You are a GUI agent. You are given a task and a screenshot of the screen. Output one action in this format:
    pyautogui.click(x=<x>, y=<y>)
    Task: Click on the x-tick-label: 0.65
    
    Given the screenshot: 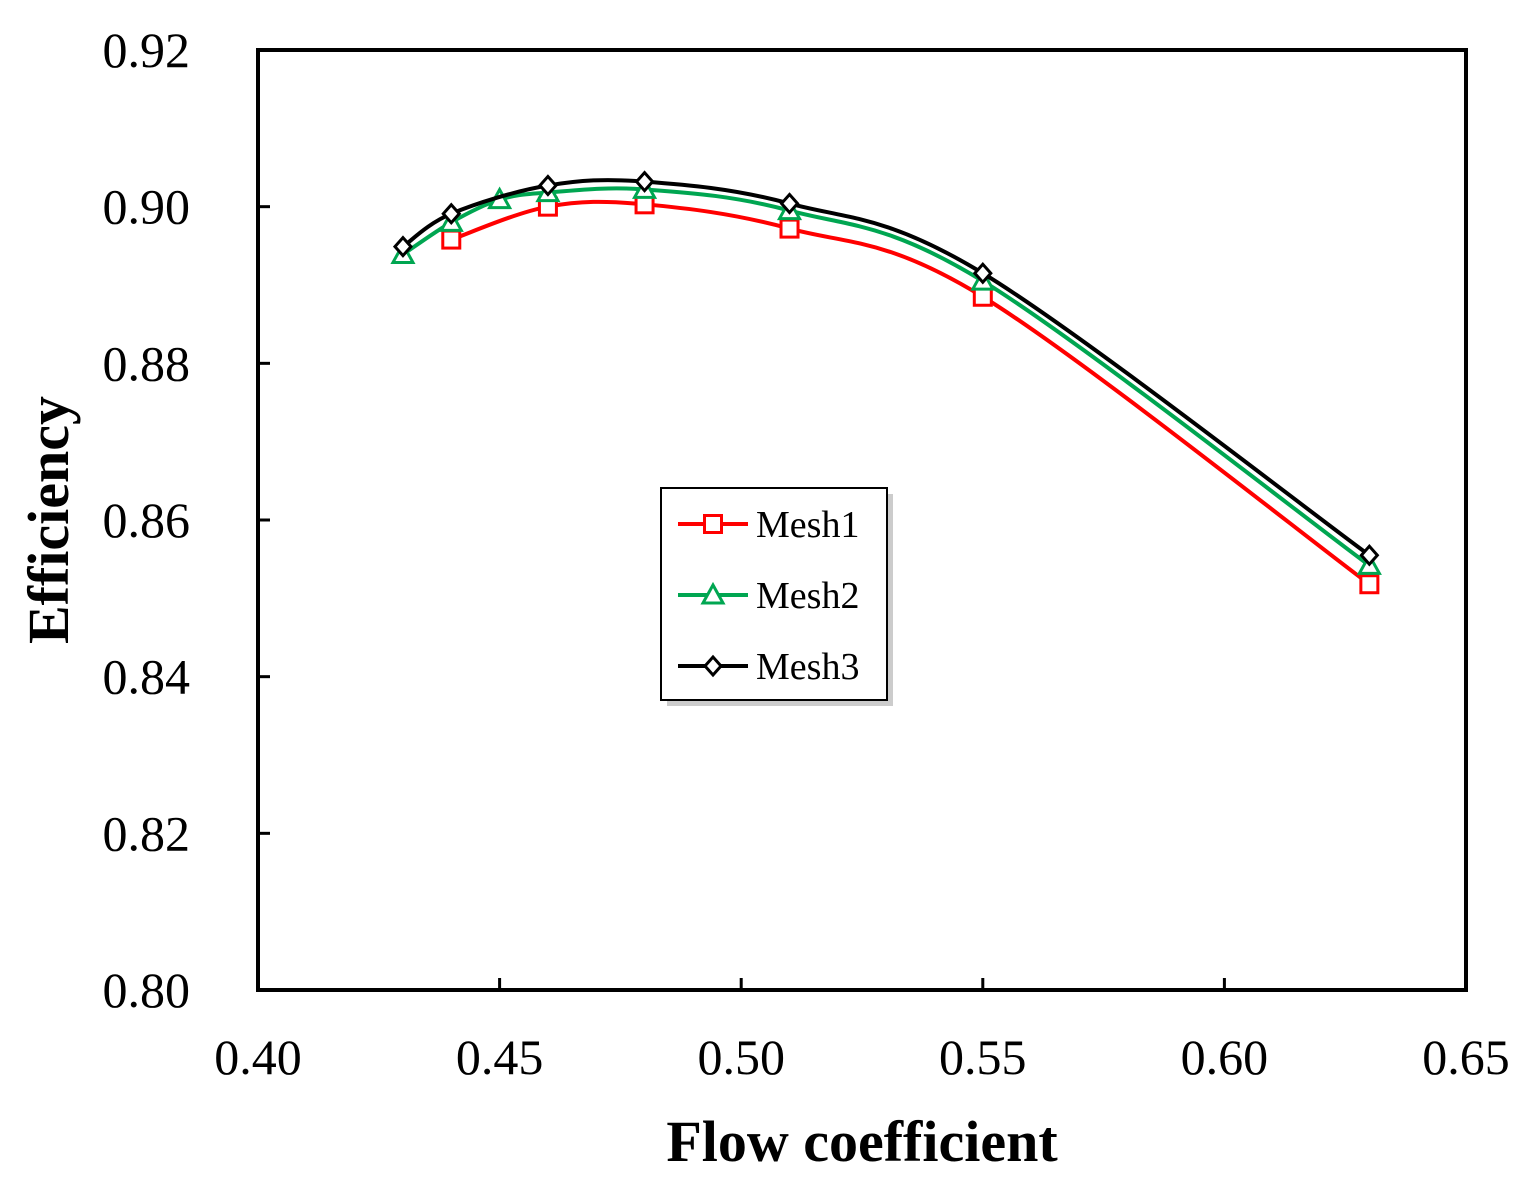 What is the action you would take?
    pyautogui.click(x=1466, y=1057)
    